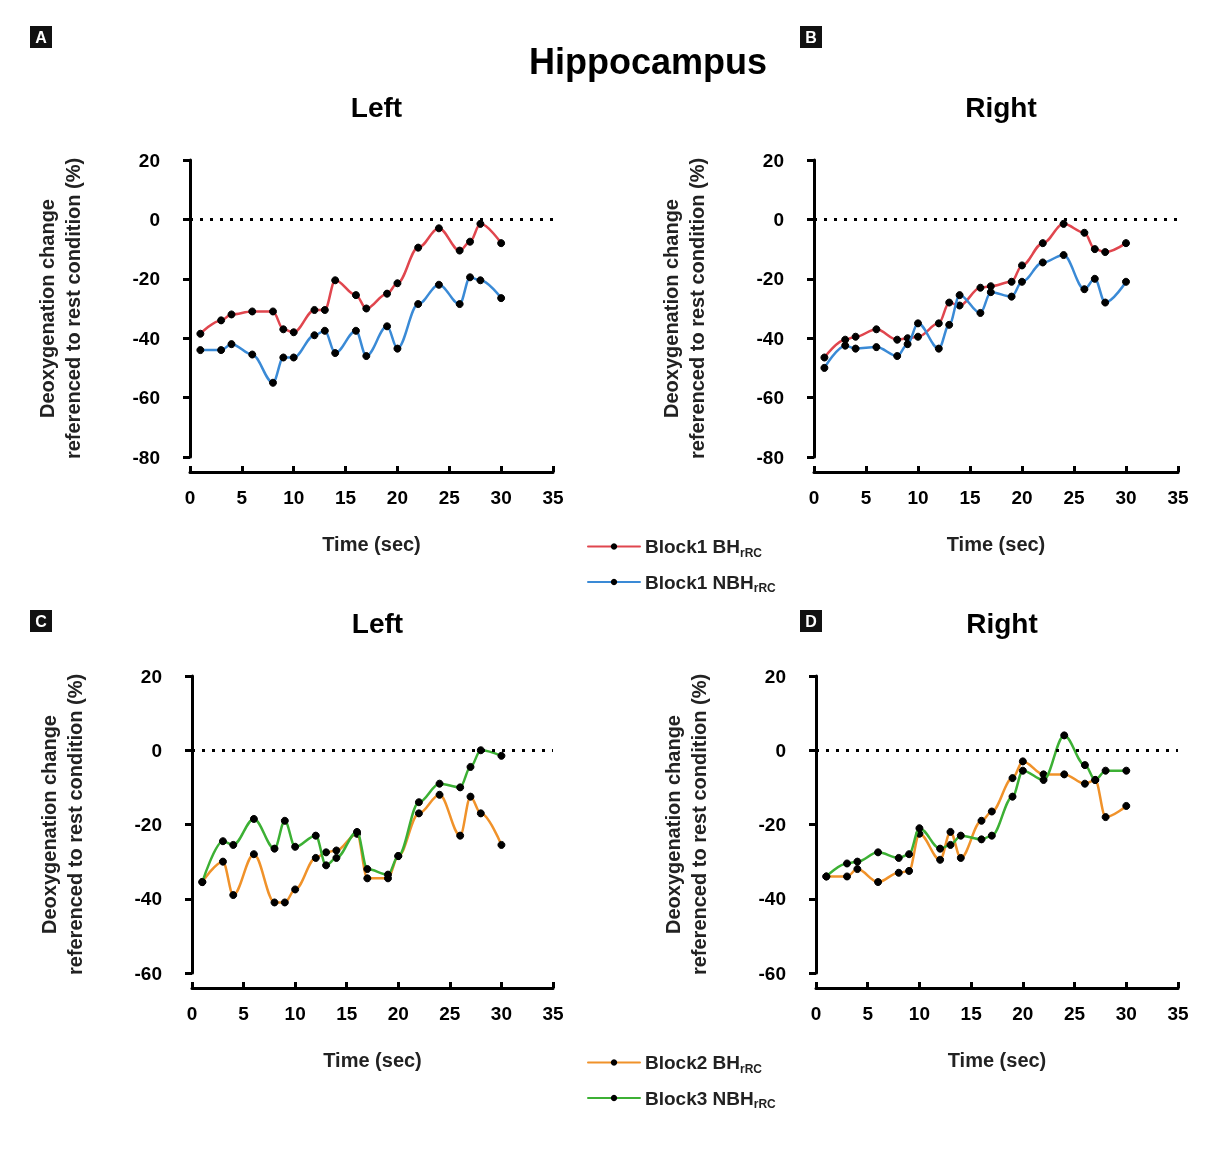 This screenshot has width=1219, height=1153. What do you see at coordinates (41, 37) in the screenshot?
I see `text: A` at bounding box center [41, 37].